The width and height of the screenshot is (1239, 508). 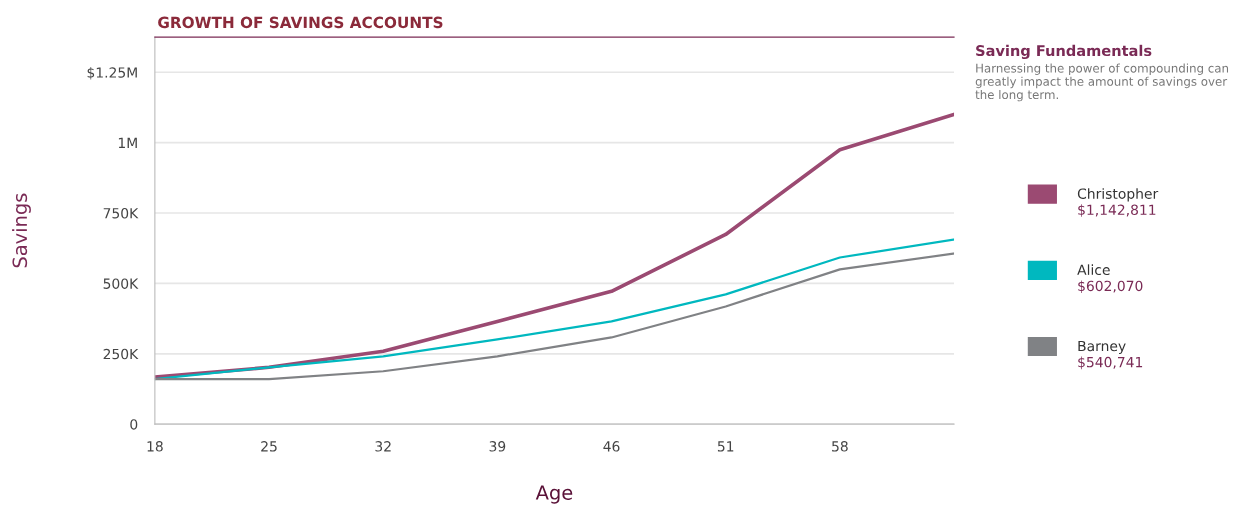 I want to click on x-tick-label: 25, so click(x=269, y=446).